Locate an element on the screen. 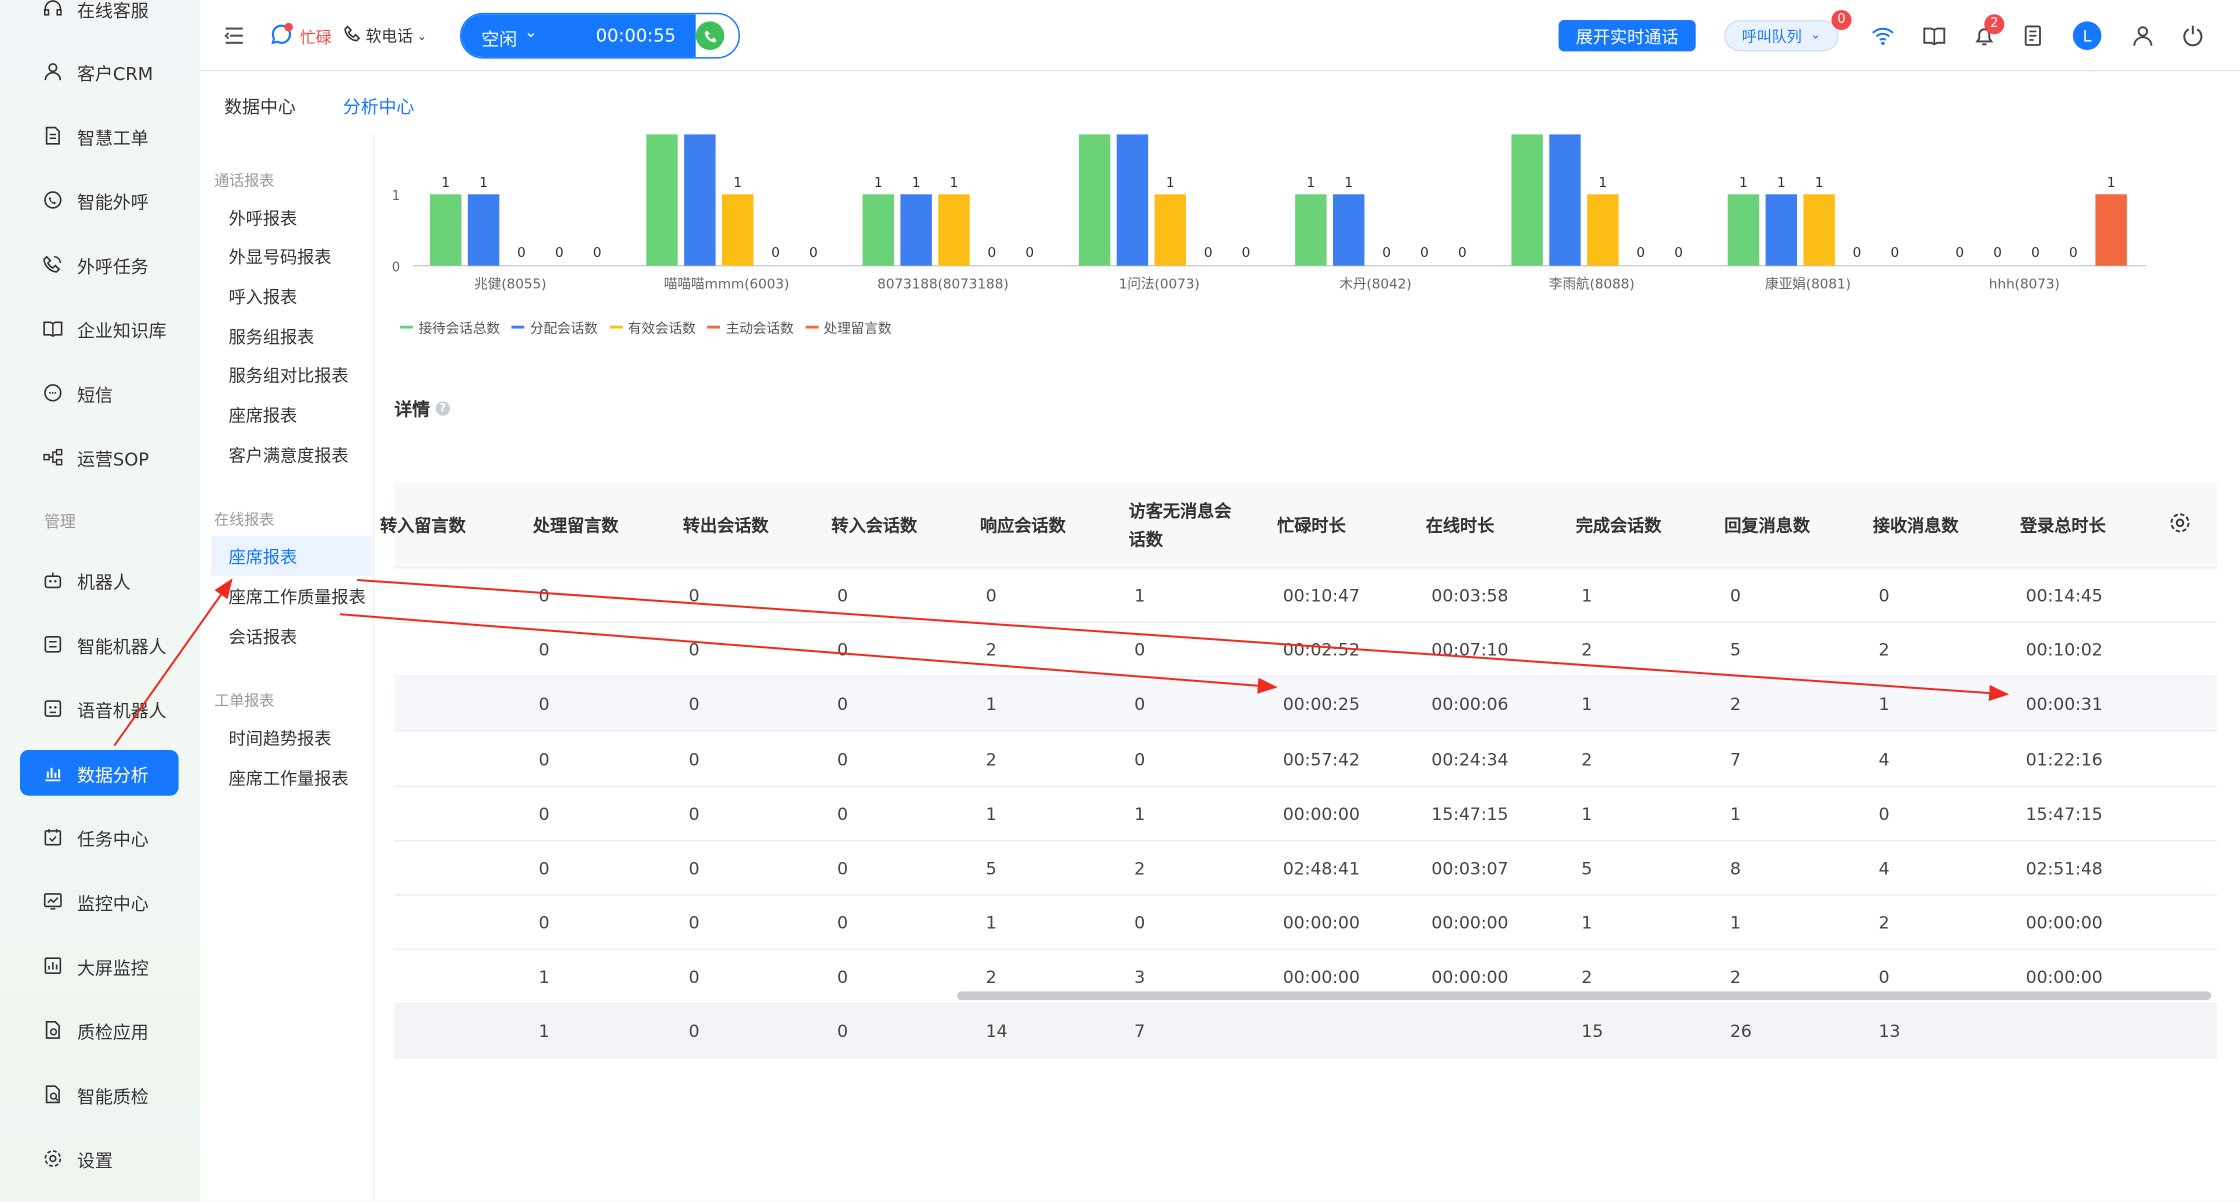 This screenshot has height=1202, width=2240. legend-item: 分配会话数 is located at coordinates (554, 327).